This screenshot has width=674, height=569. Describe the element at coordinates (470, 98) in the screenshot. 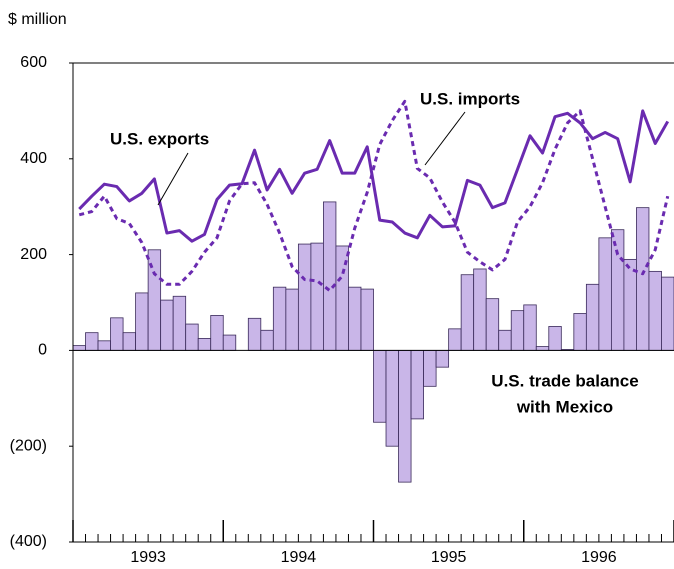

I see `annotation: U.S. imports` at that location.